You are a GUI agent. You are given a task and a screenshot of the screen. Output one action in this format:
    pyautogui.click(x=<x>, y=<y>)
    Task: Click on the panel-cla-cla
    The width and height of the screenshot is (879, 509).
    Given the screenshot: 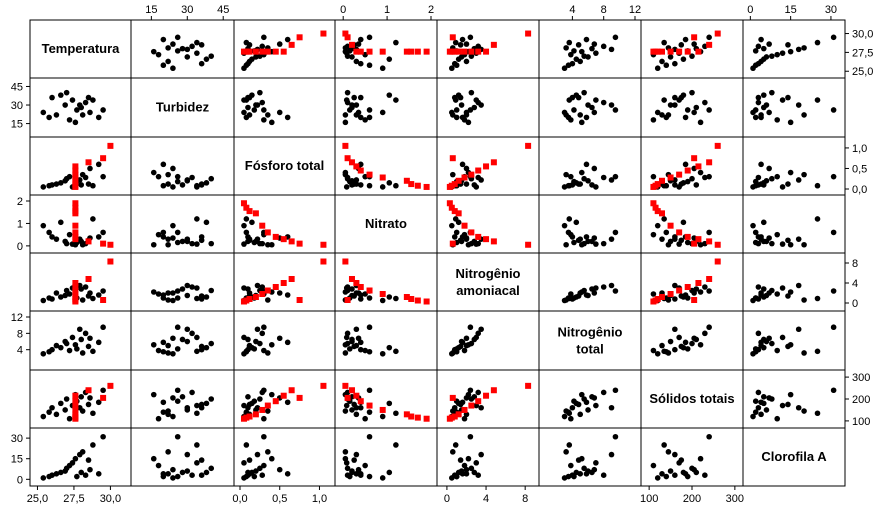 What is the action you would take?
    pyautogui.click(x=794, y=457)
    